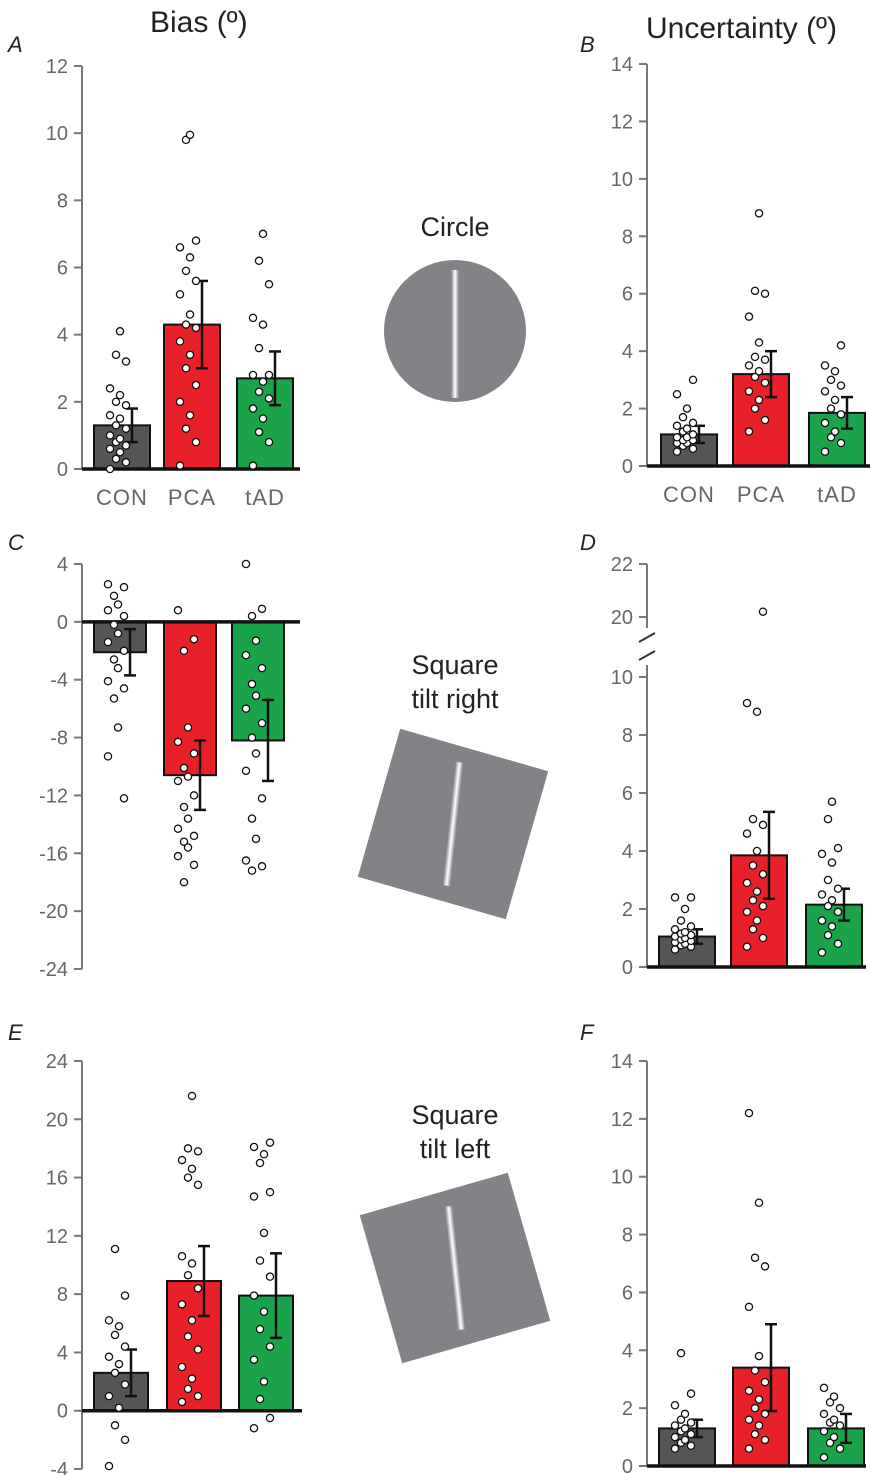 Image resolution: width=871 pixels, height=1475 pixels. I want to click on bar-tad, so click(836, 1447).